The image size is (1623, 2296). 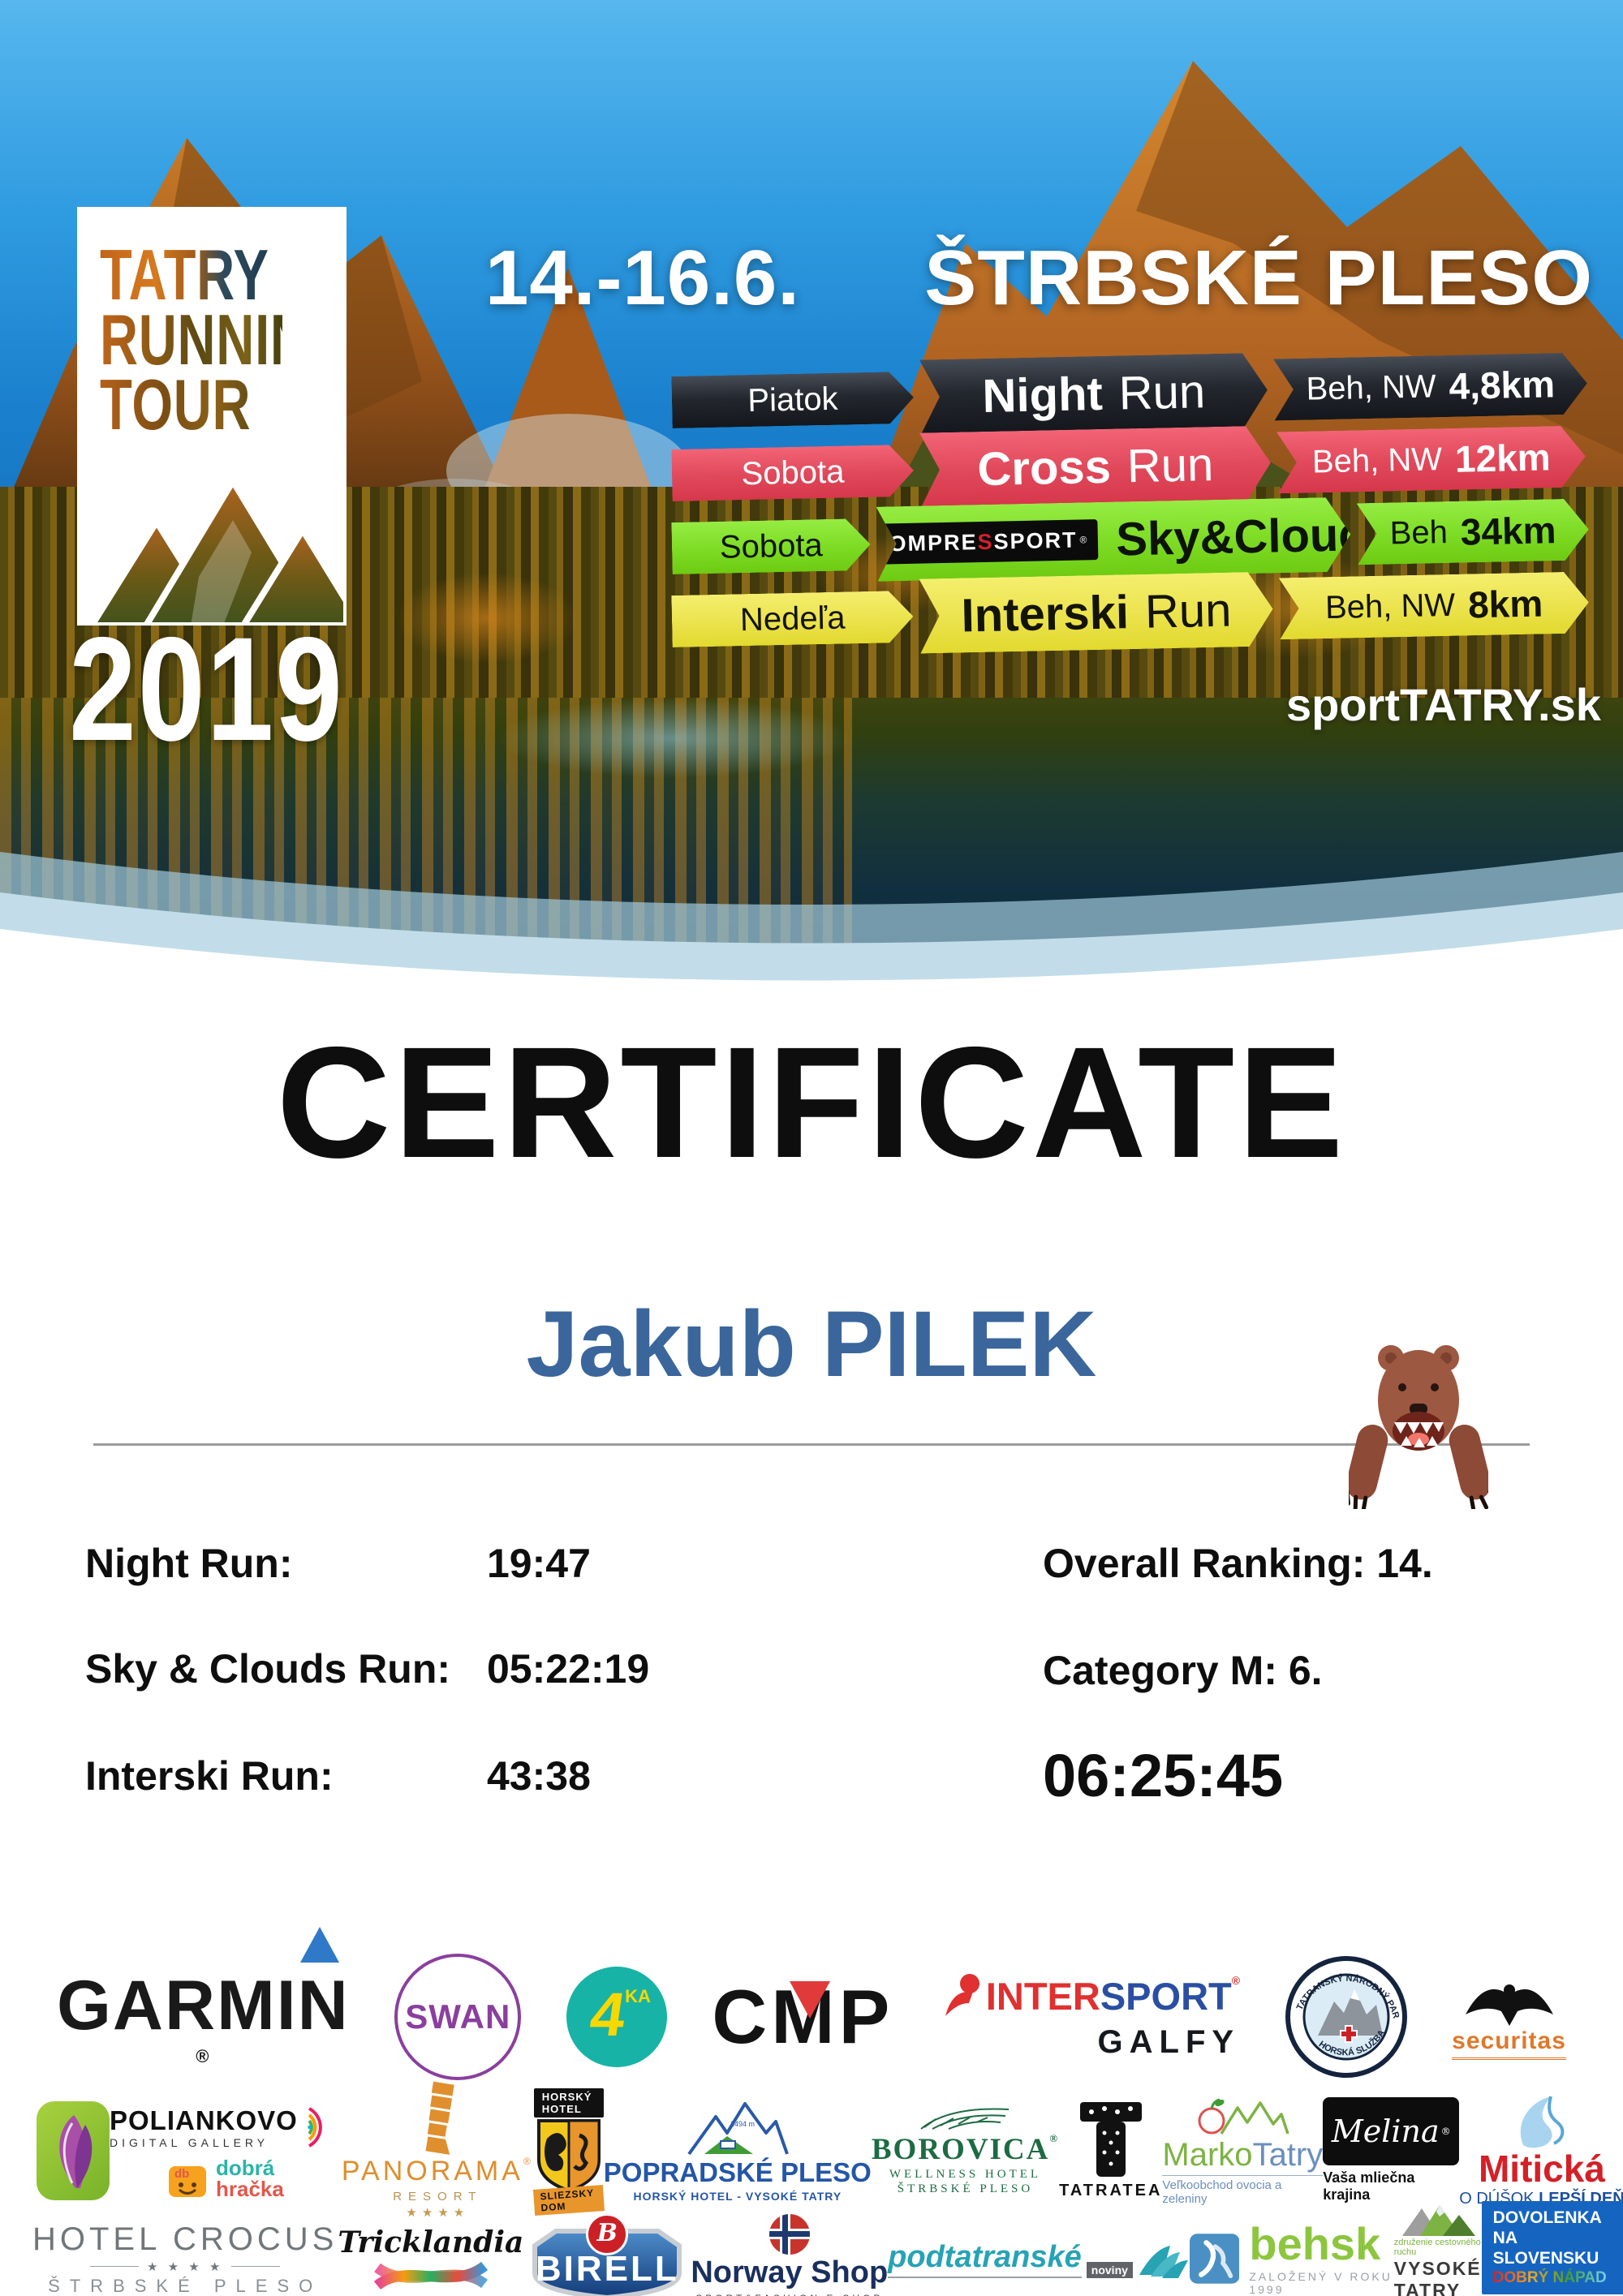 I want to click on ranking-label: Overall Ranking:, so click(x=1204, y=1563).